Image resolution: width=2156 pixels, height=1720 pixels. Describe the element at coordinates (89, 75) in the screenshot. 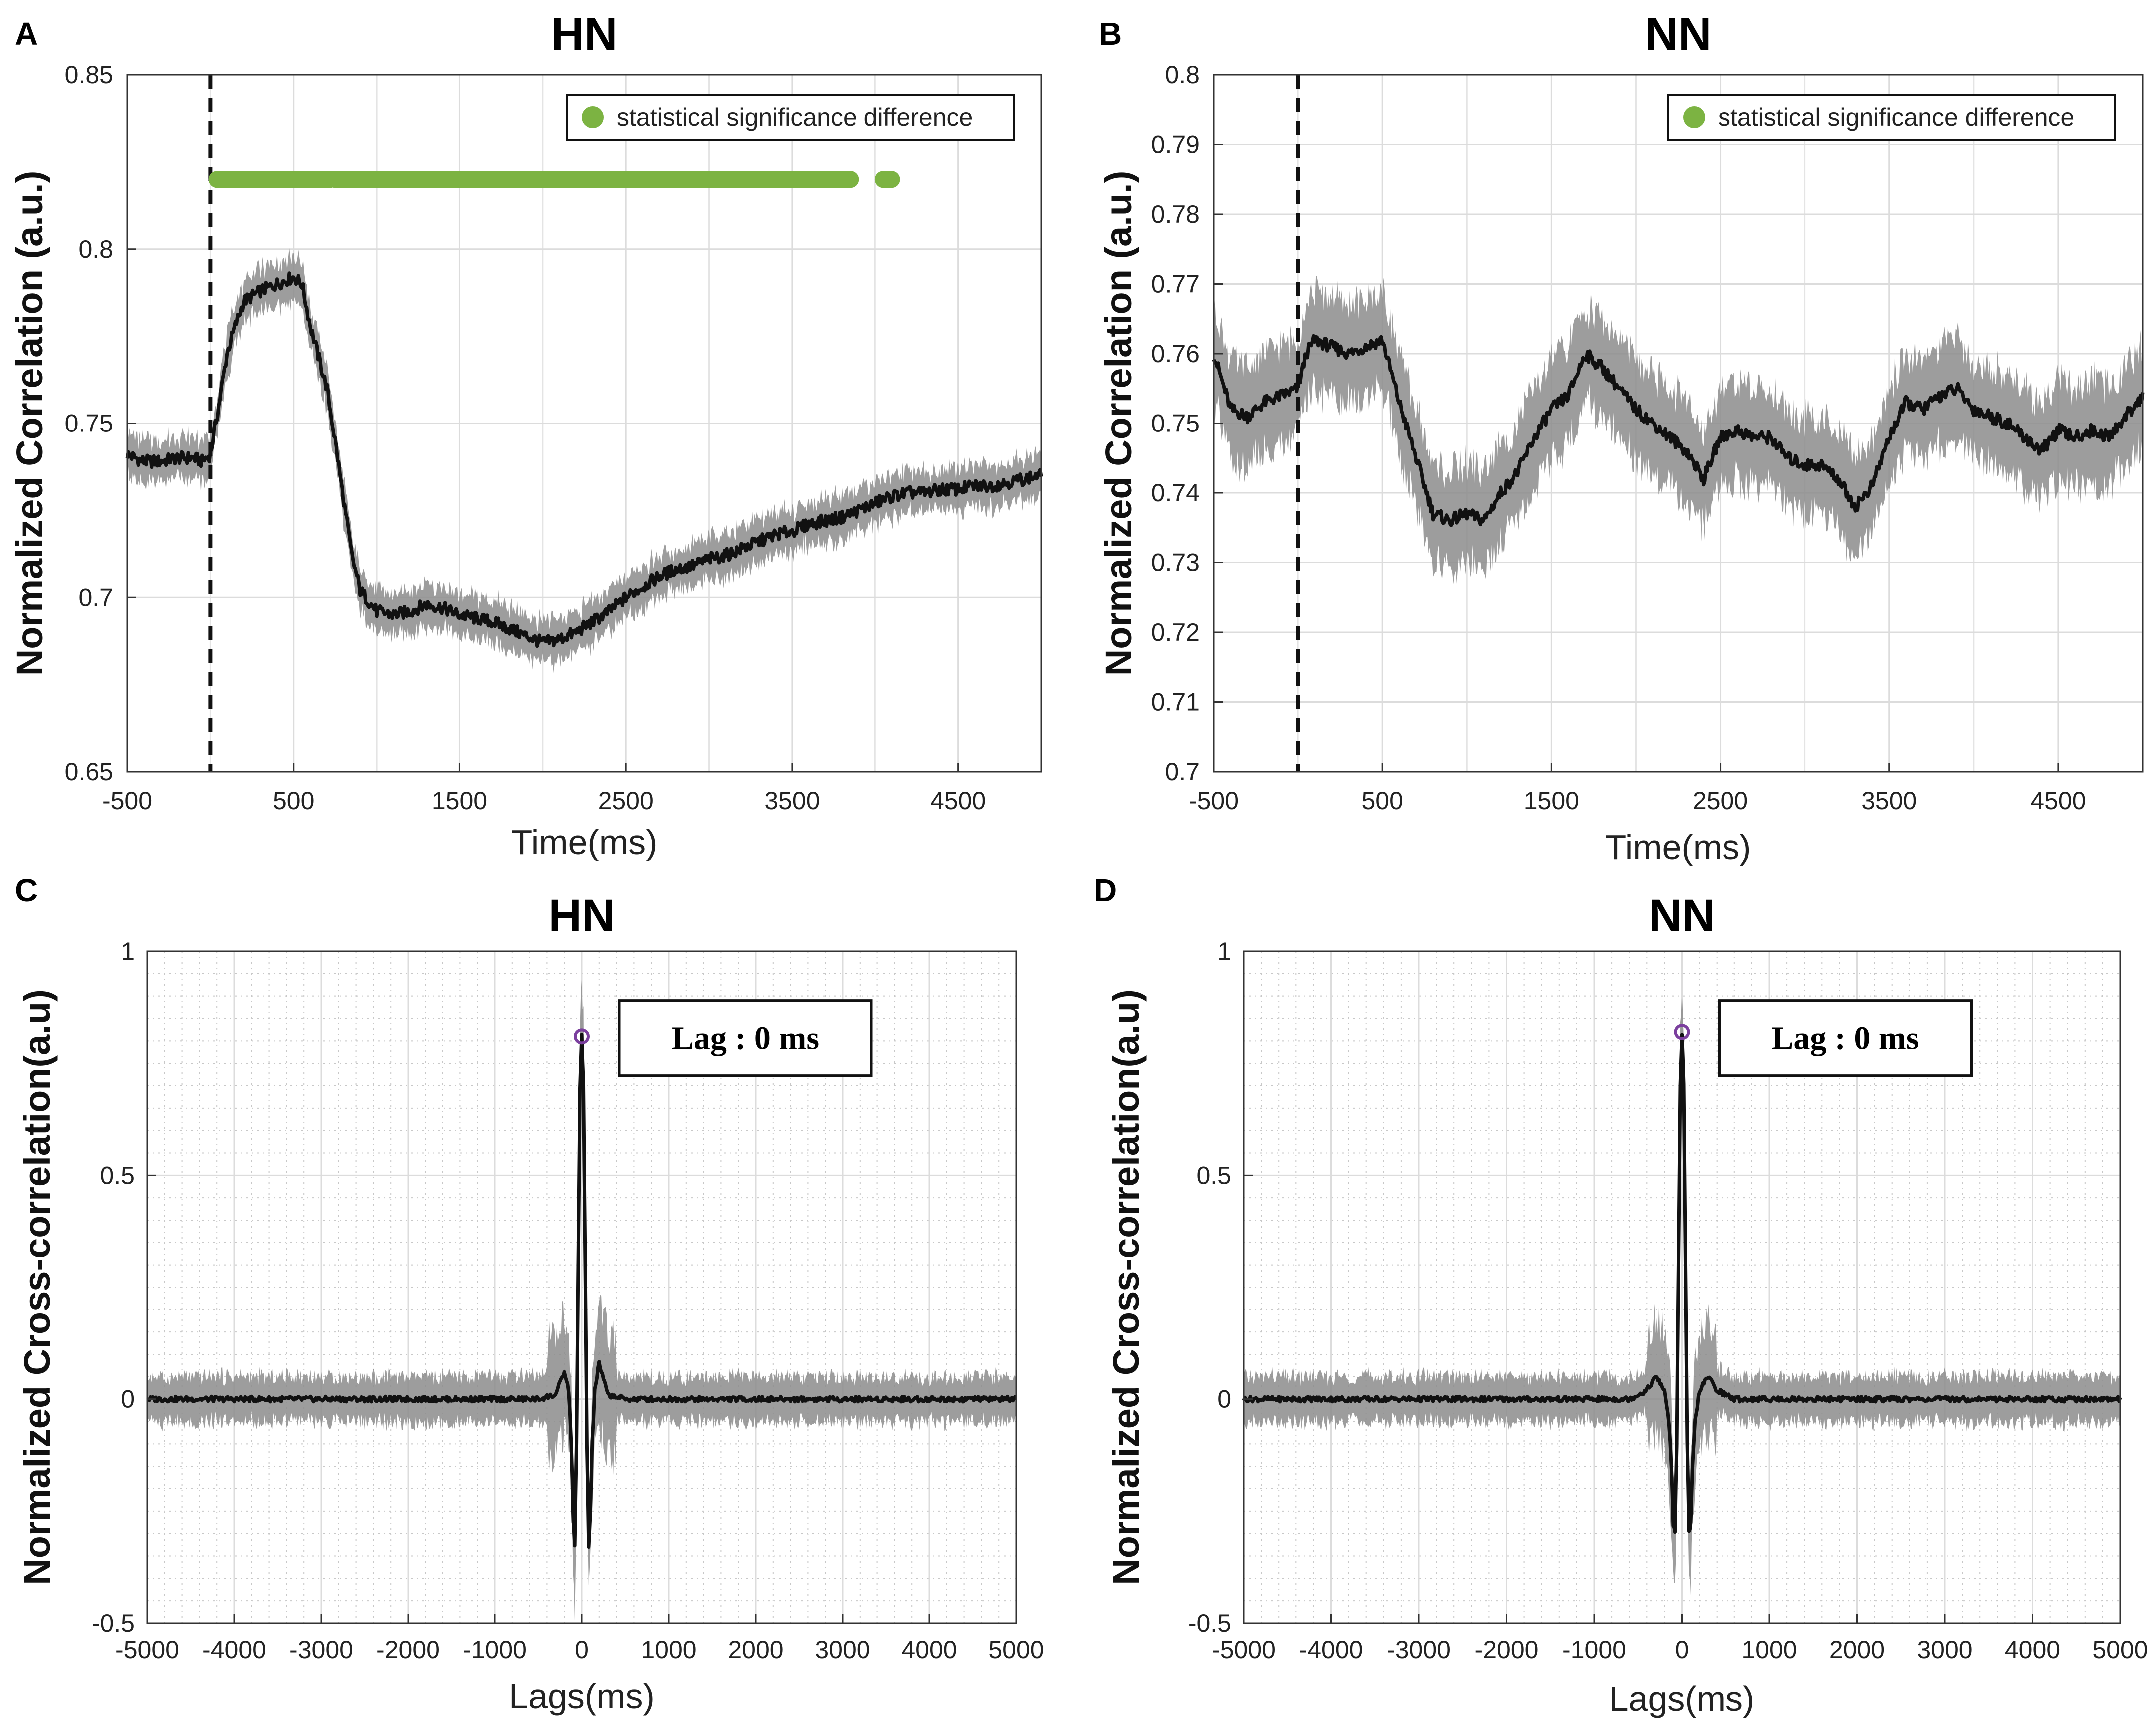

I see `y-tick-label: 0.85` at that location.